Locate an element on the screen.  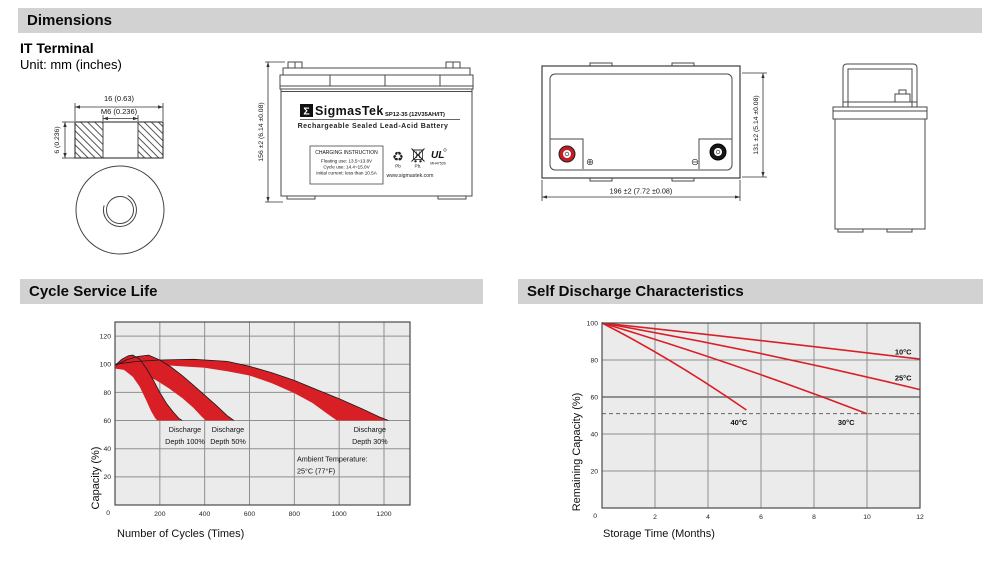
crossed-bin-pb-icon: Pb. is located at coordinates (418, 158).